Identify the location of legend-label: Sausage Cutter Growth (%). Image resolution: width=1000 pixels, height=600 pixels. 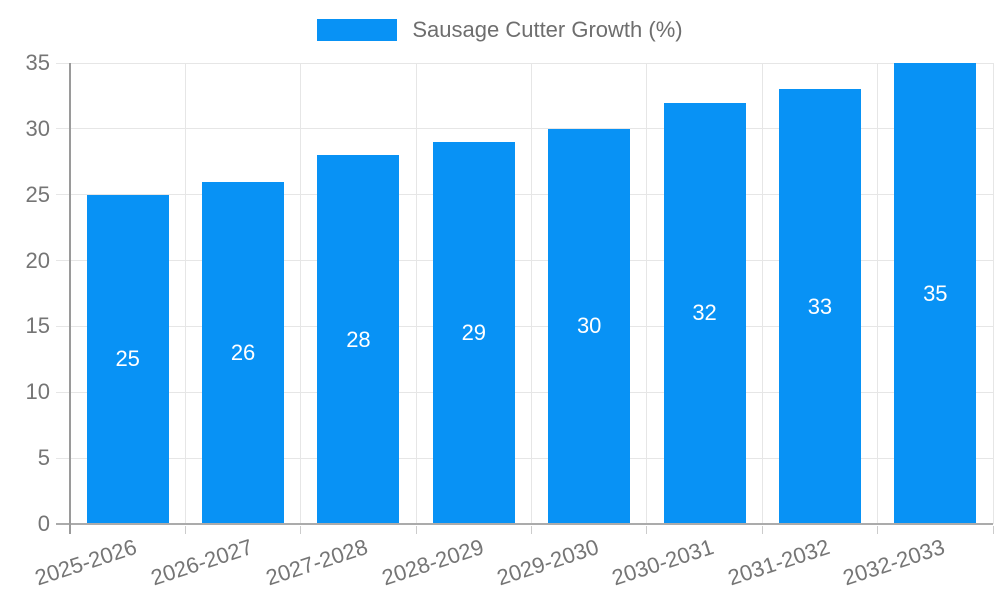
(547, 29).